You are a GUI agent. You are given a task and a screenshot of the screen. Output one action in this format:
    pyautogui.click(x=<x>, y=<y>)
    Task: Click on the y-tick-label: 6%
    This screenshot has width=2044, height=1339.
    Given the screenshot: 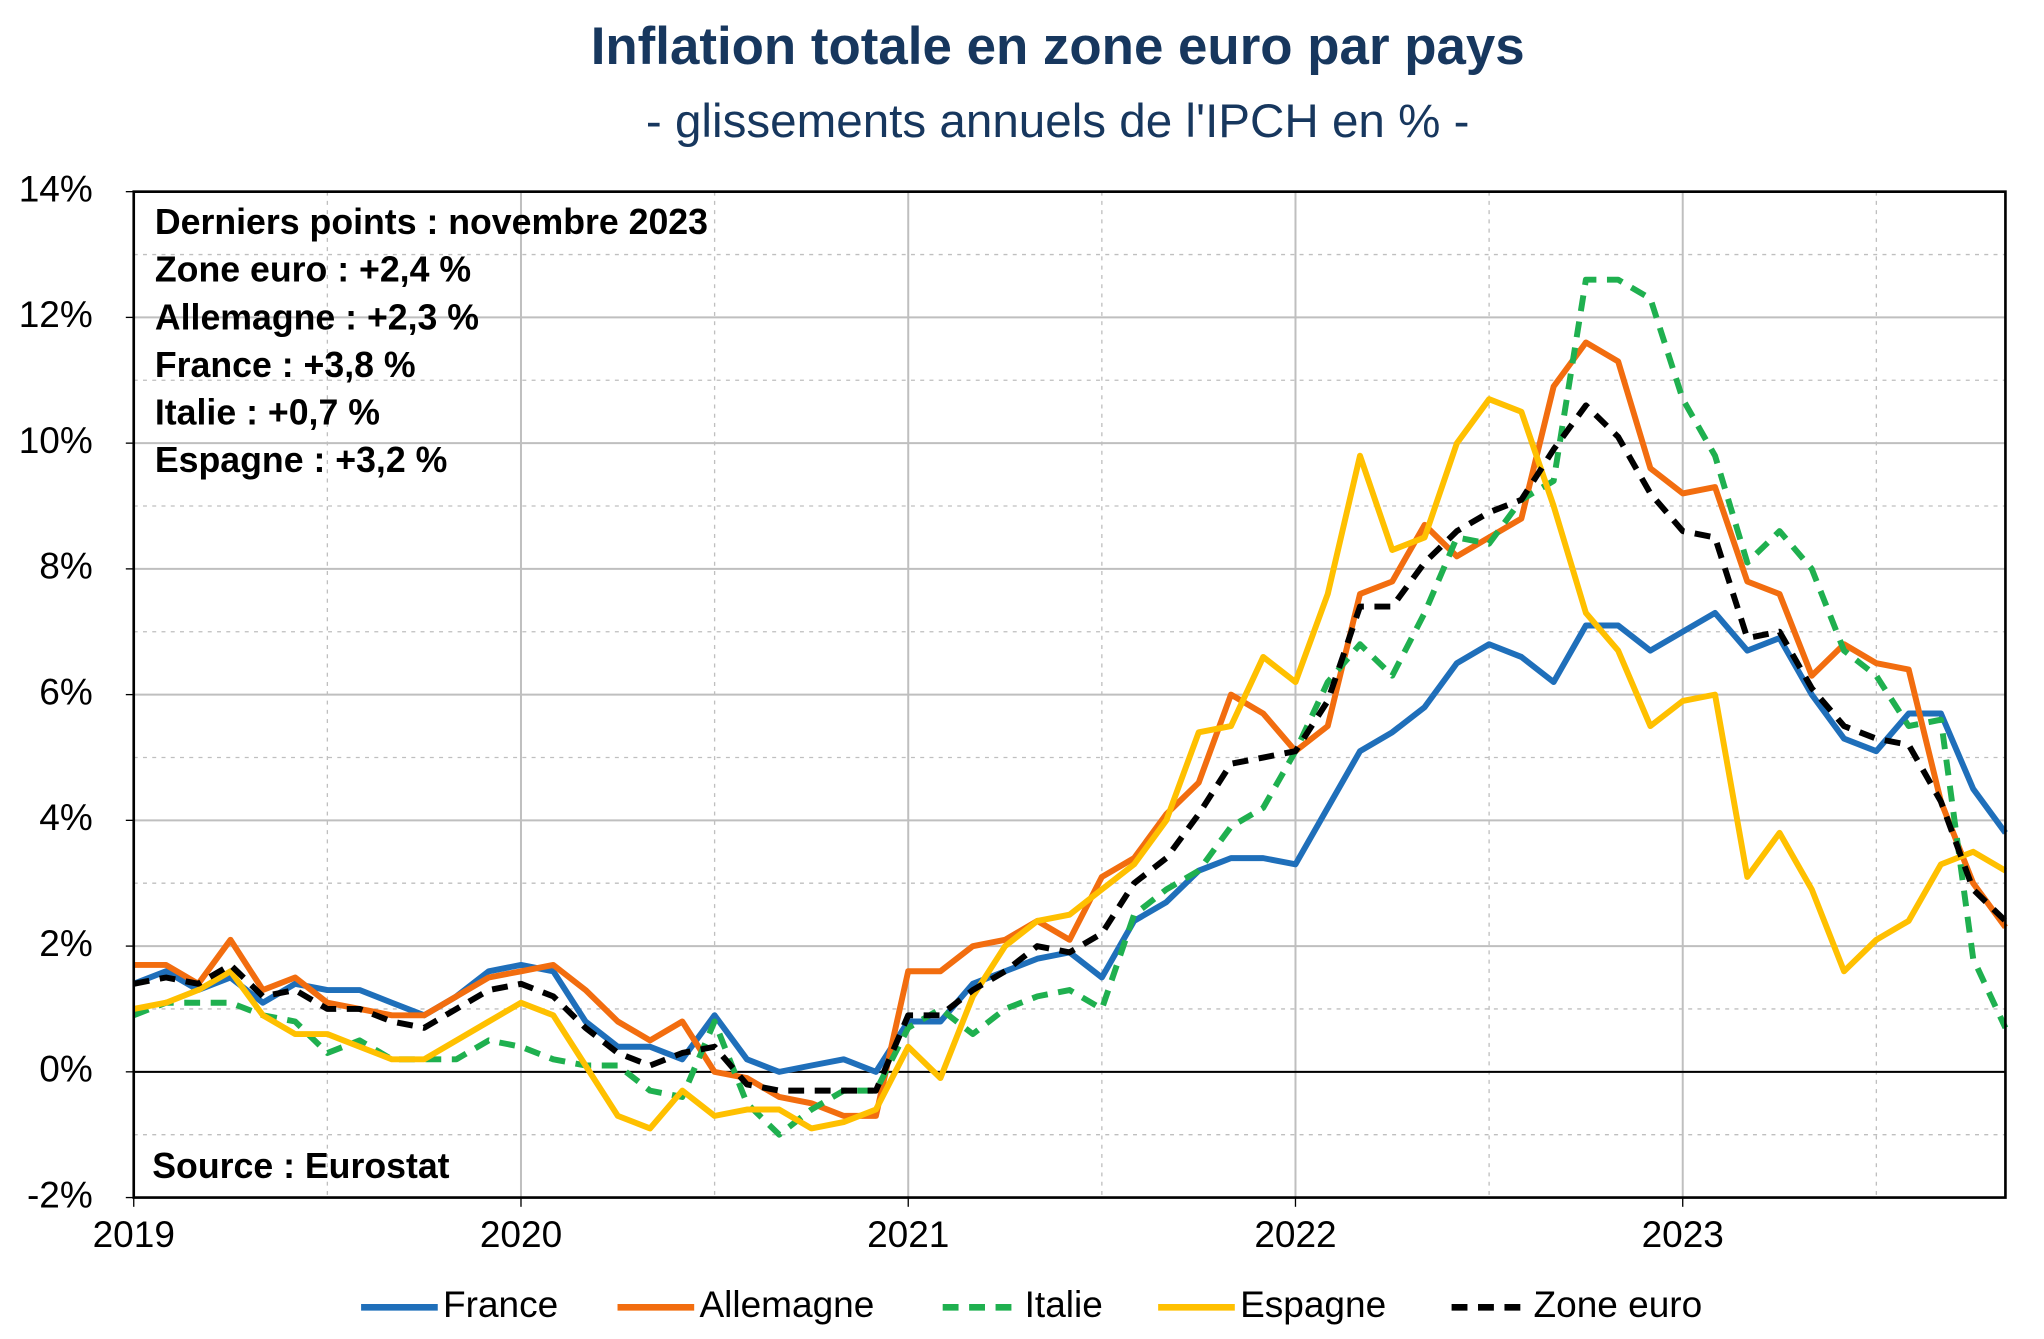 What is the action you would take?
    pyautogui.click(x=65, y=691)
    